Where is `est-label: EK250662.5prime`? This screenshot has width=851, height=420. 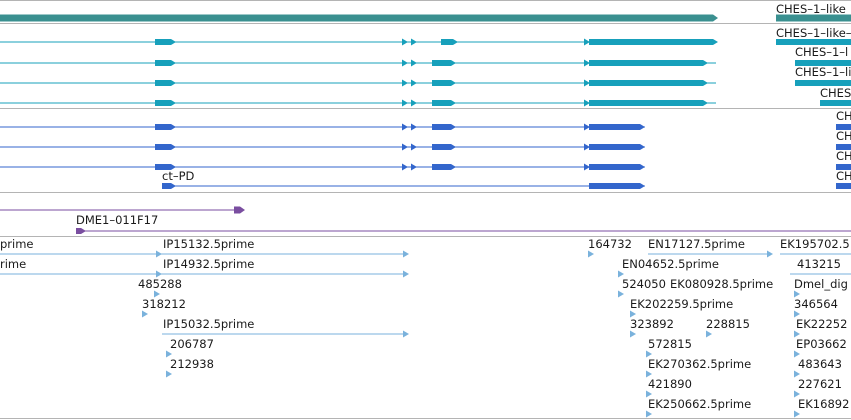
est-label: EK250662.5prime is located at coordinates (700, 404).